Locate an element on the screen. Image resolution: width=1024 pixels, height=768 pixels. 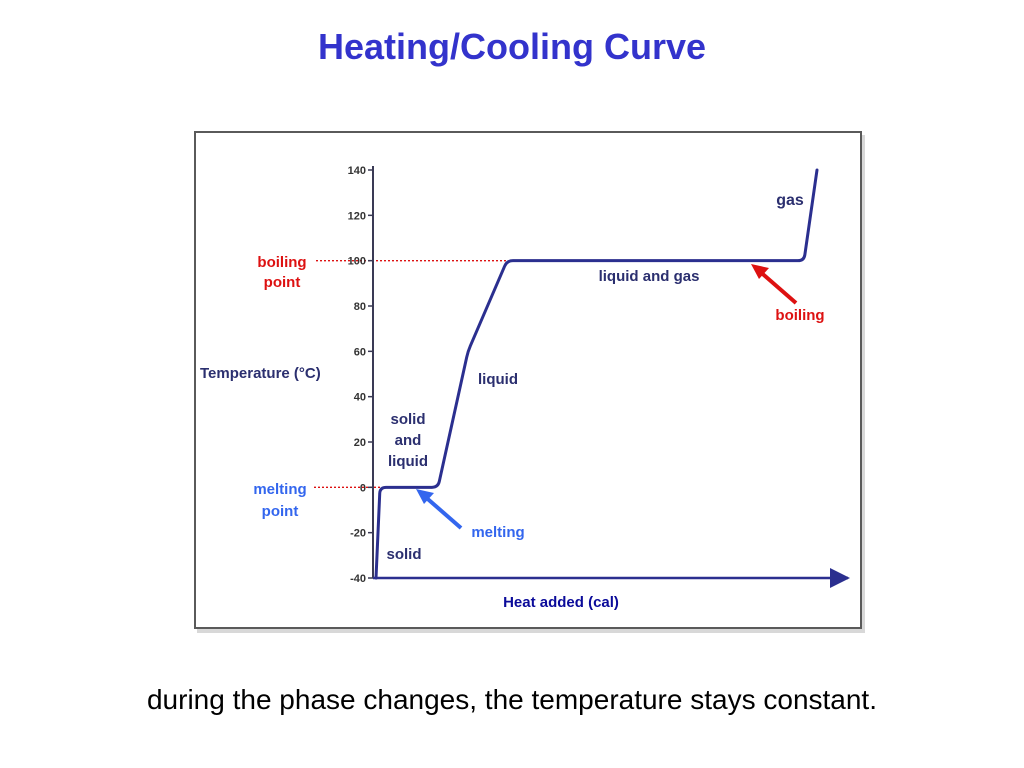
boiling-arrow is located at coordinates (776, 286).